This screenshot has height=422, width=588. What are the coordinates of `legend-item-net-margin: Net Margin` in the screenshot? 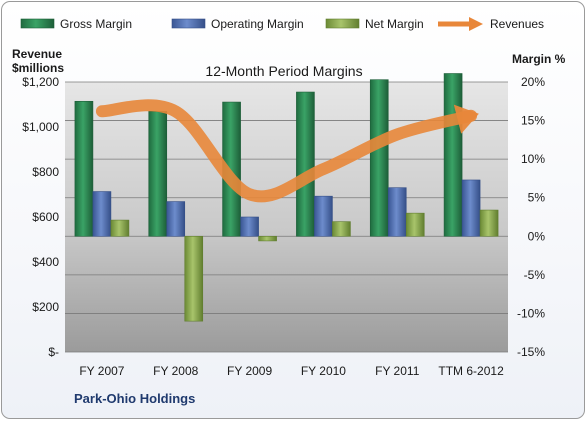 It's located at (374, 24).